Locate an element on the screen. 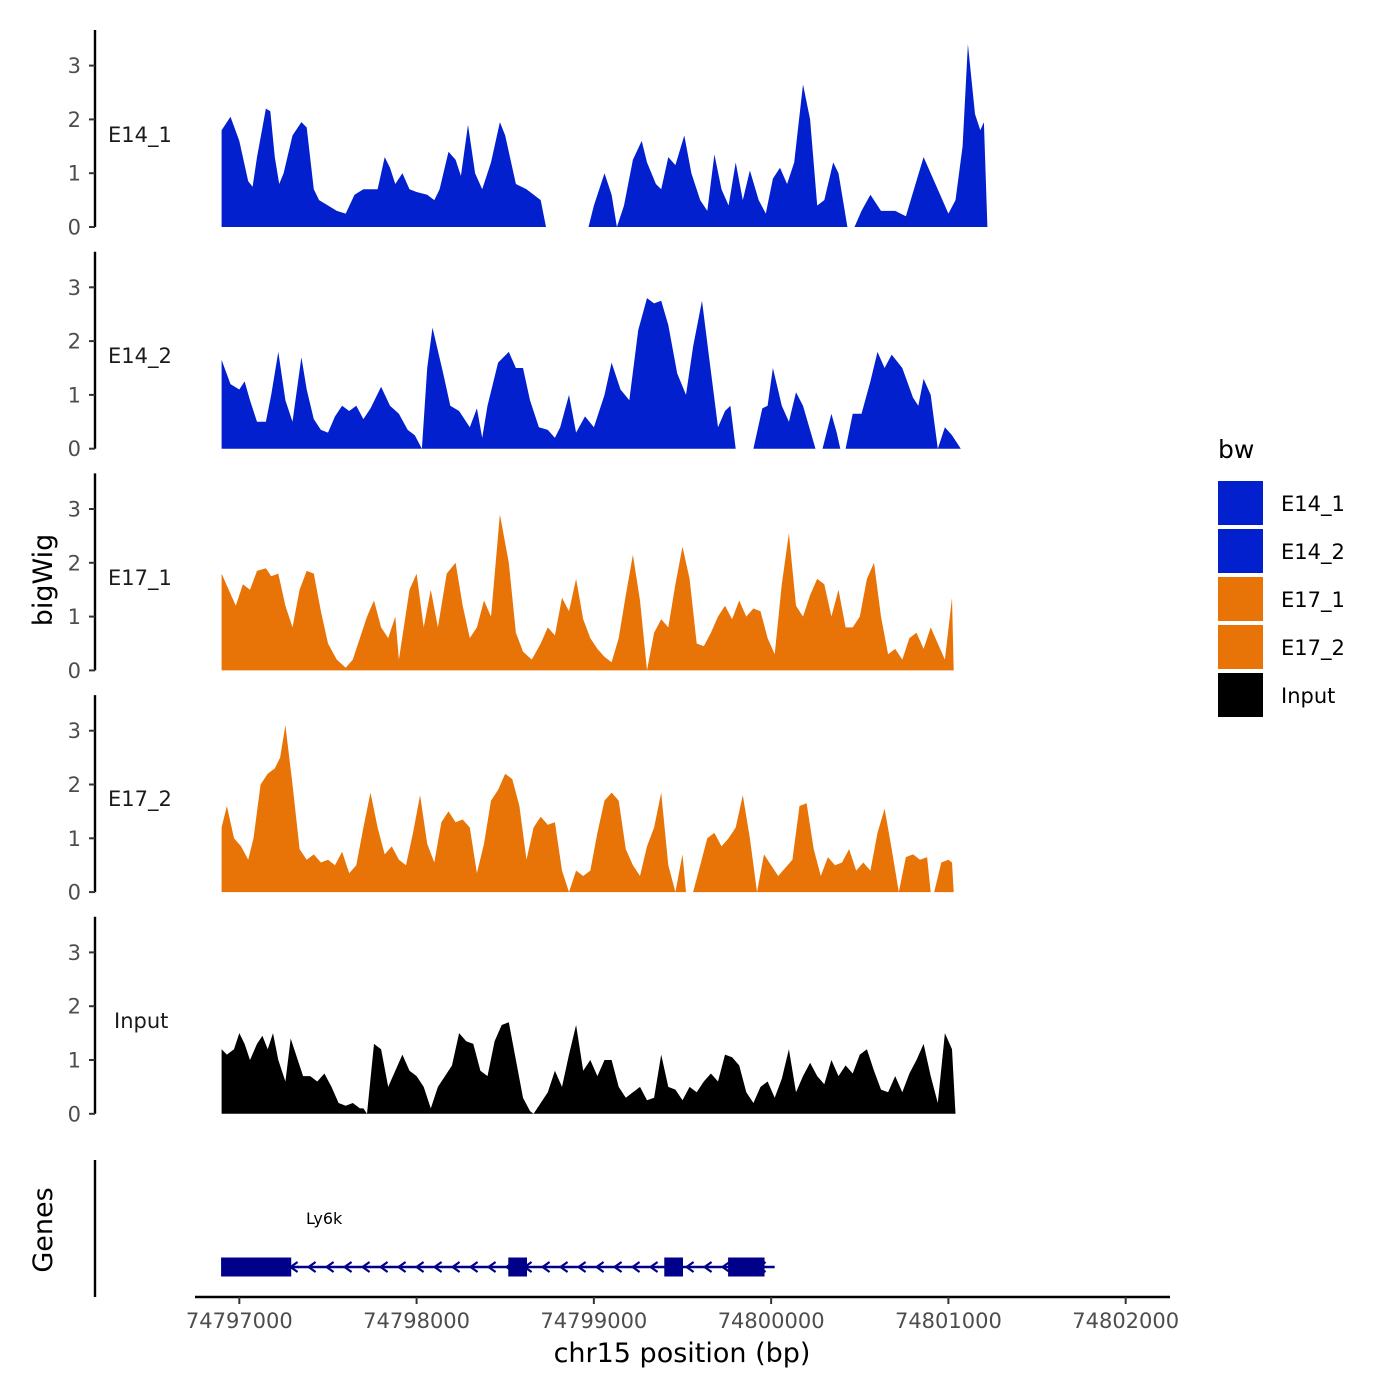 This screenshot has height=1400, width=1400. area-input is located at coordinates (588, 1068).